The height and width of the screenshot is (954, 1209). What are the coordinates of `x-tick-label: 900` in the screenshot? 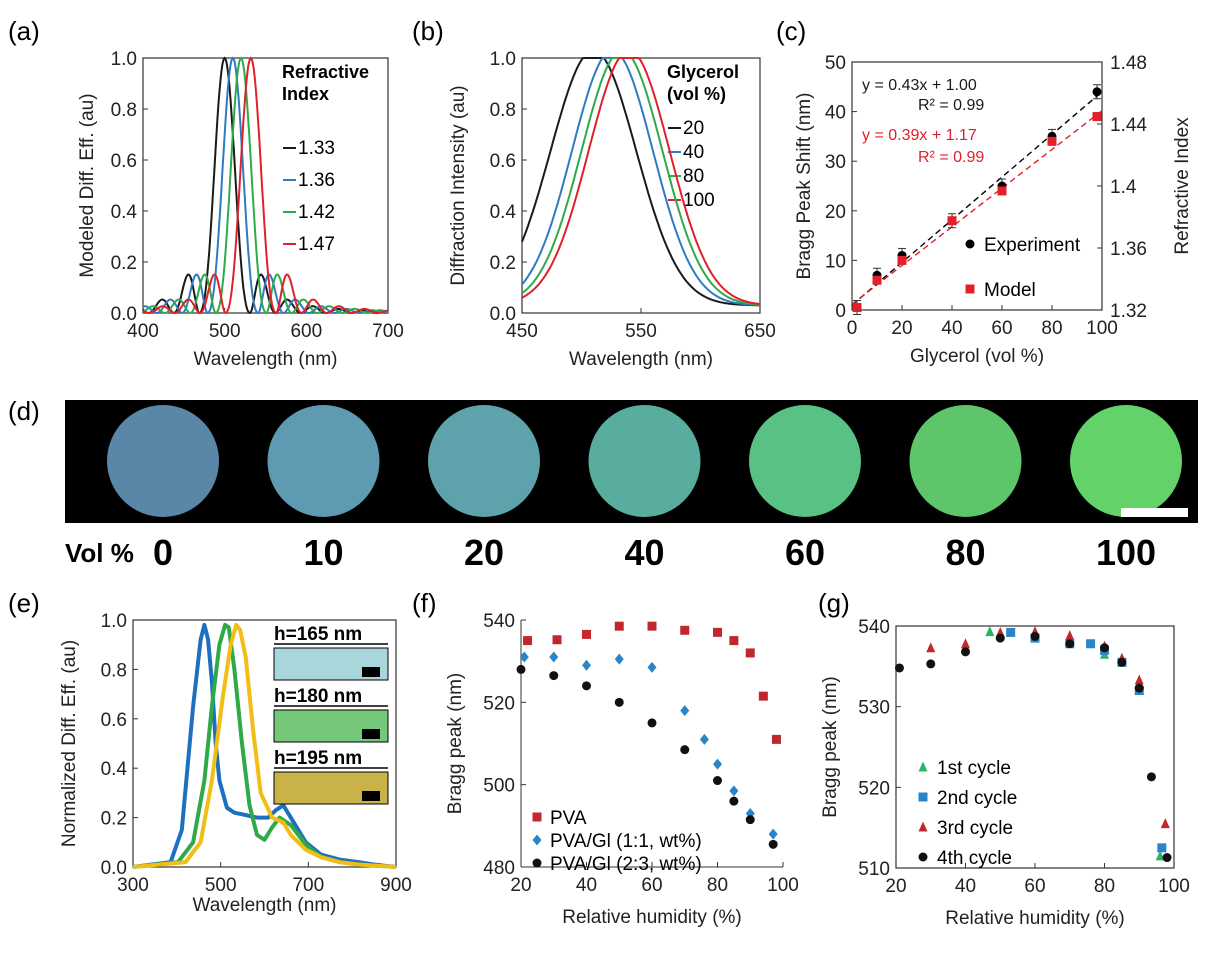 It's located at (396, 885).